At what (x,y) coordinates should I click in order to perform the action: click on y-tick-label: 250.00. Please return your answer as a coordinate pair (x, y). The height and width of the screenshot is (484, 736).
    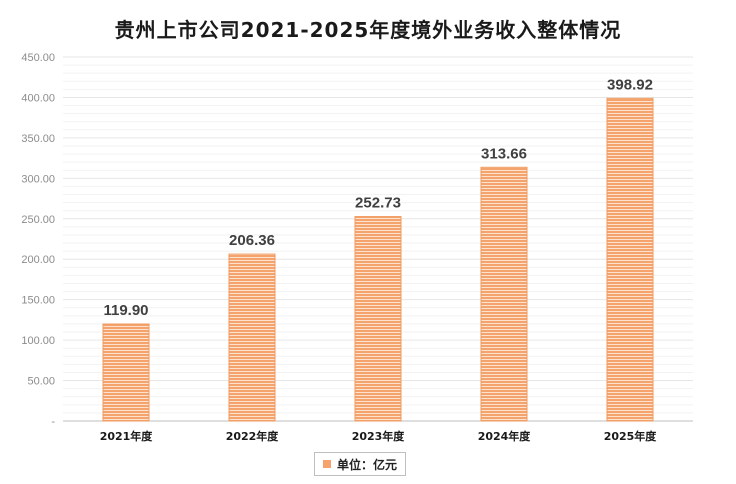
    Looking at the image, I should click on (38, 220).